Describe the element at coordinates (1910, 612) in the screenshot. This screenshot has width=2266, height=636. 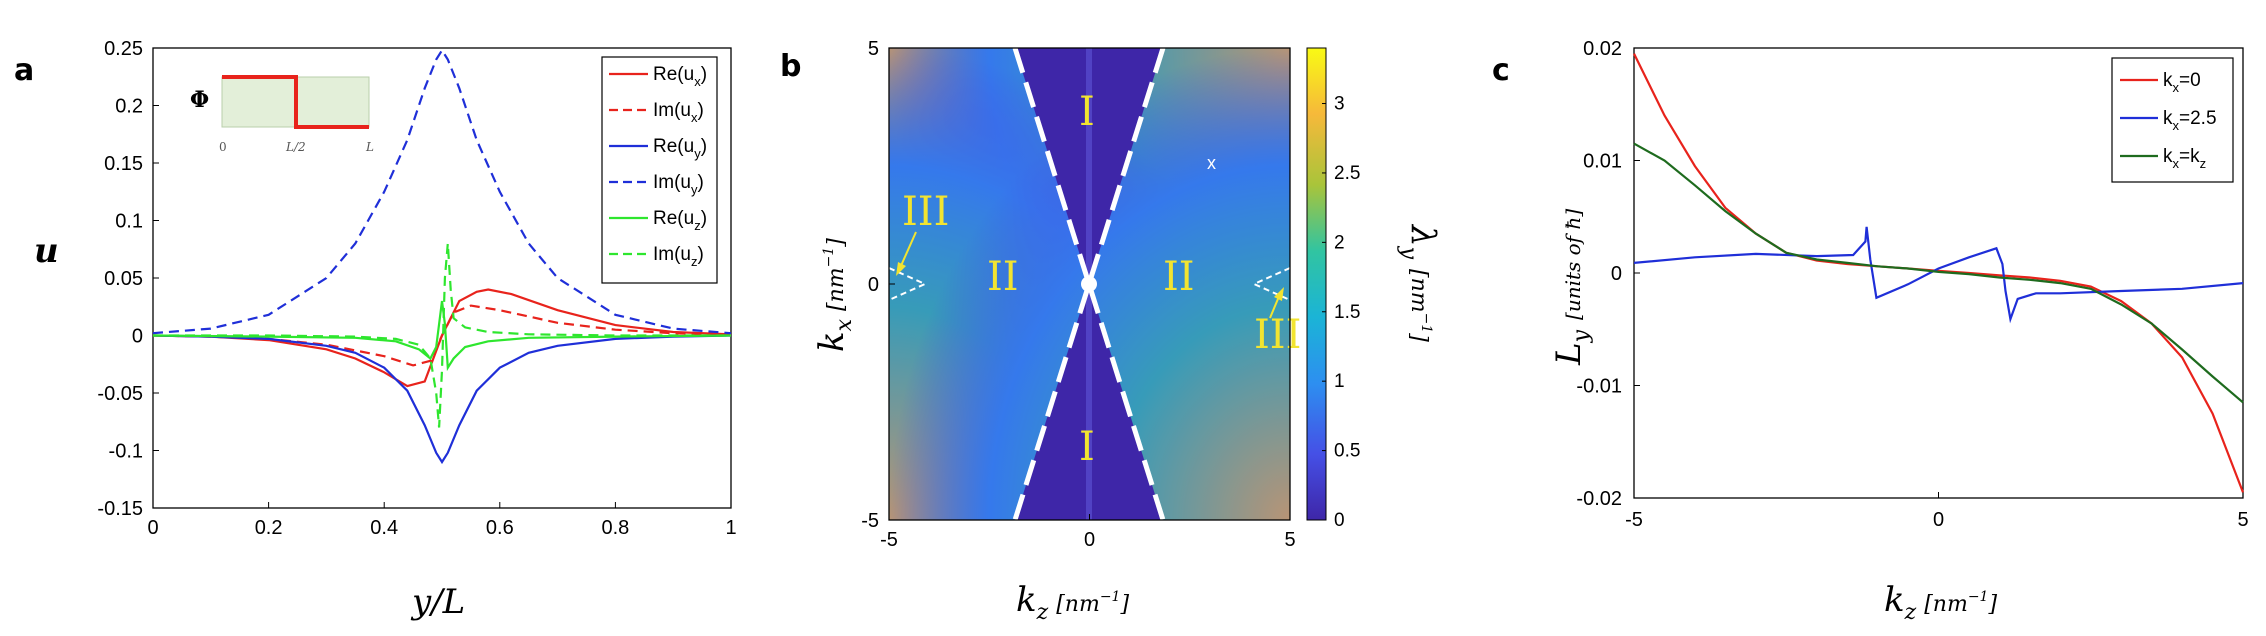
I see `x-axis-label-c-sub: z` at that location.